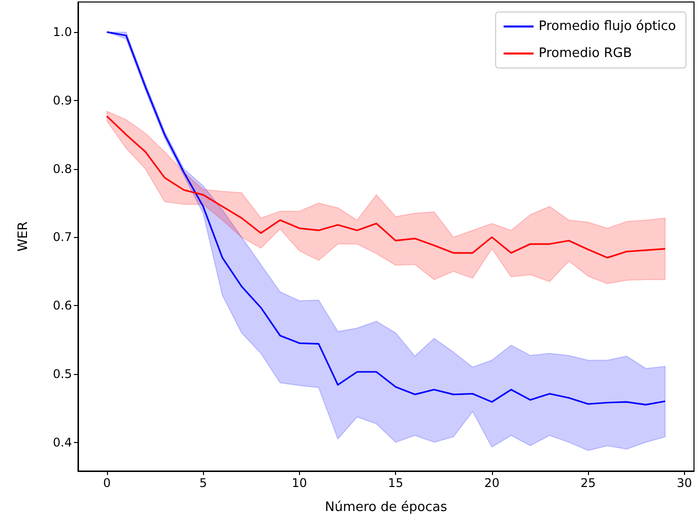 The image size is (698, 525). Describe the element at coordinates (588, 483) in the screenshot. I see `x-tick-label: 25` at that location.